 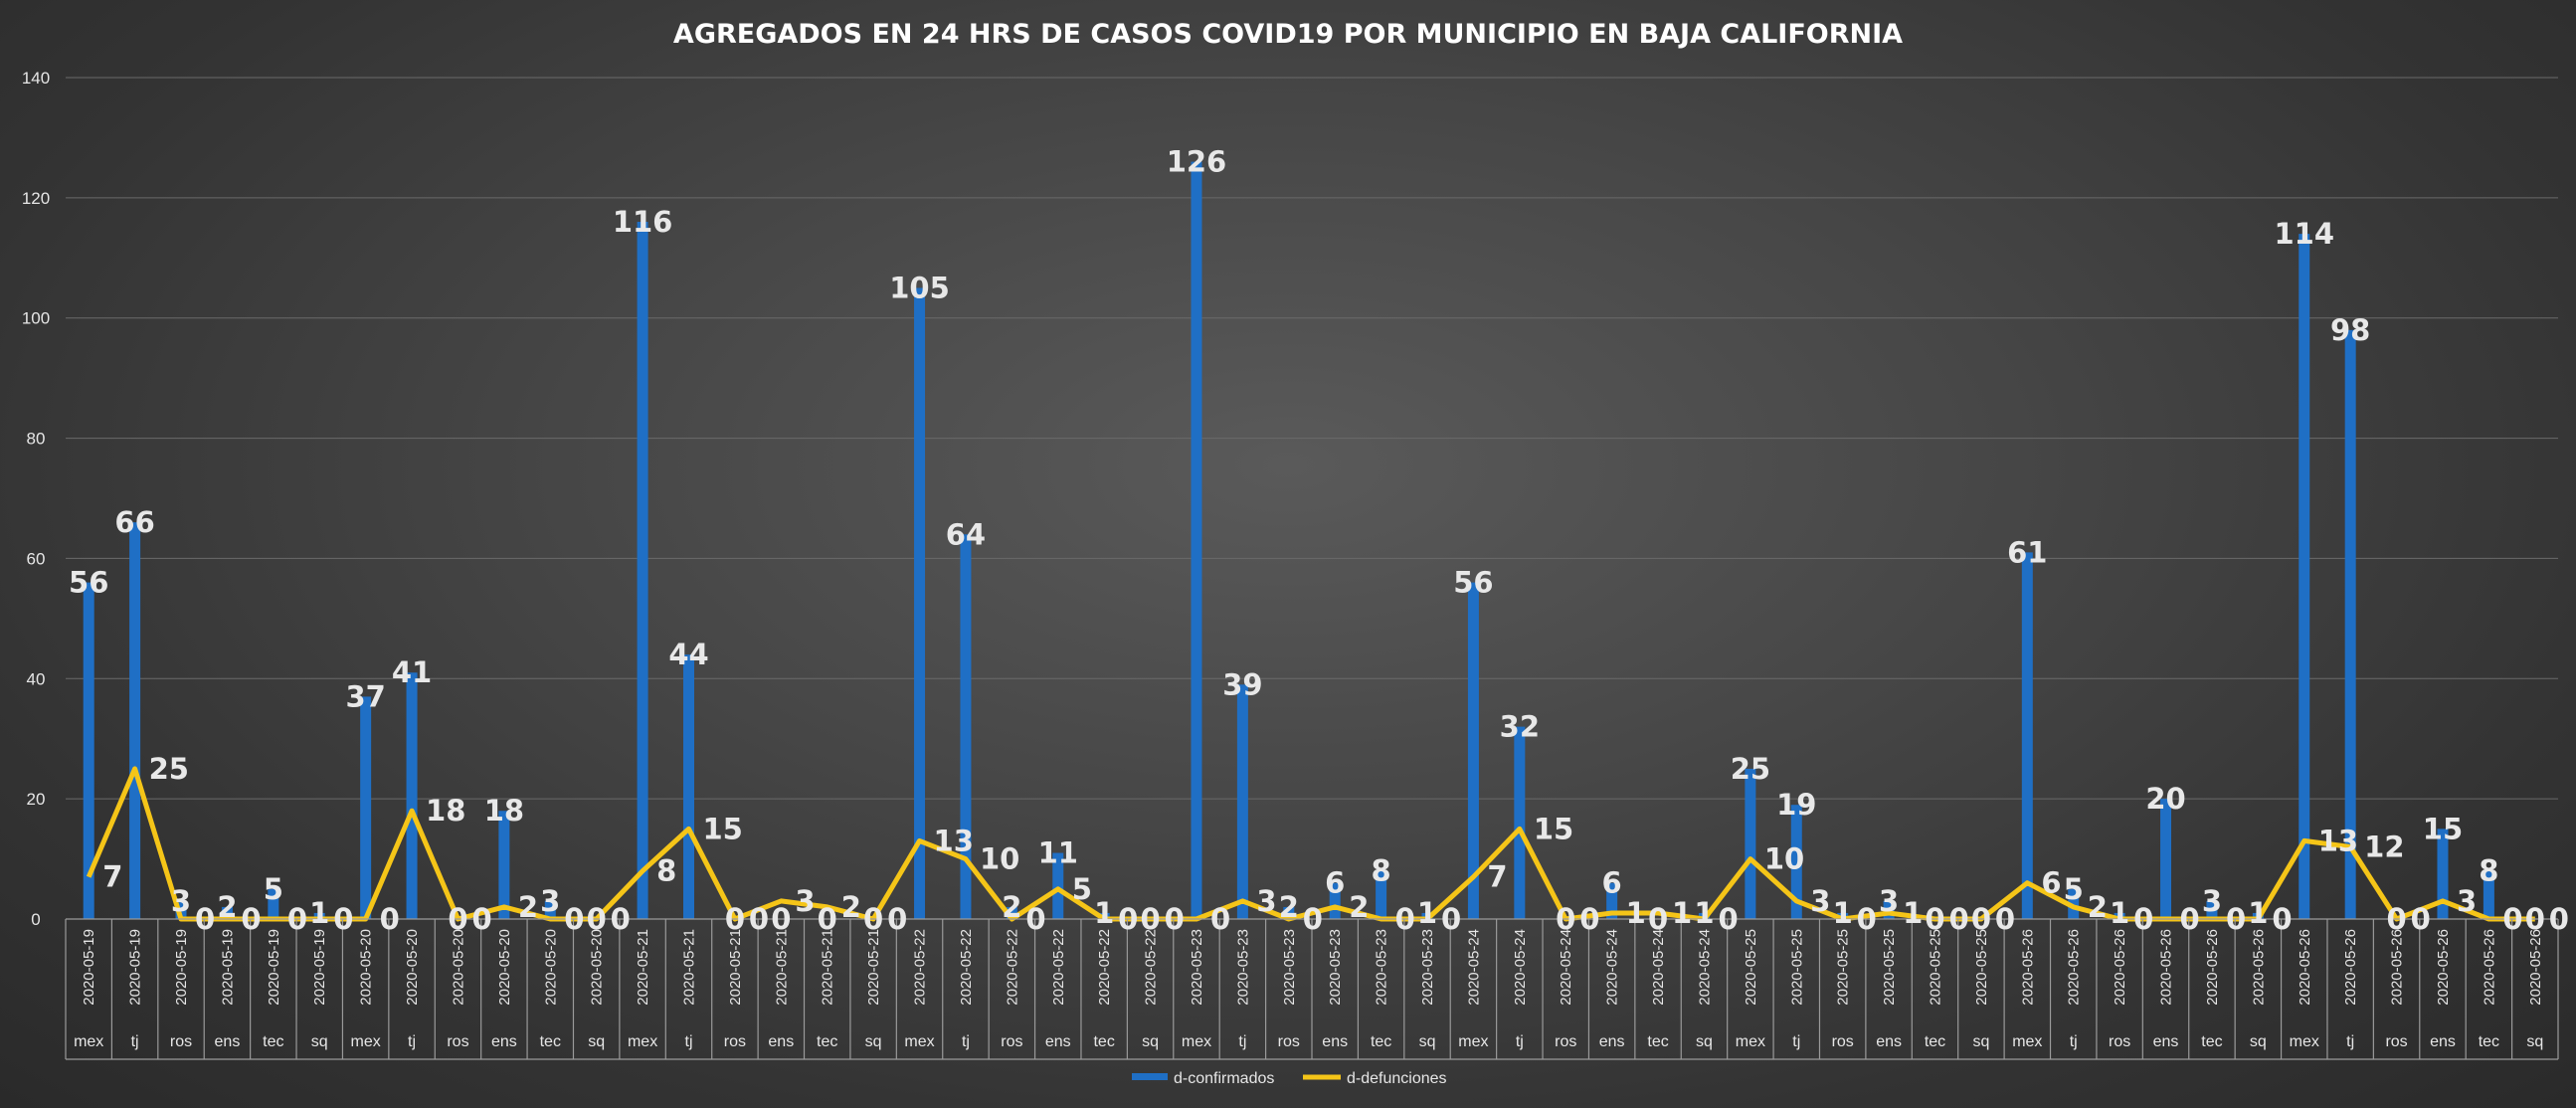 I want to click on y-tick-label: 0, so click(x=35, y=920).